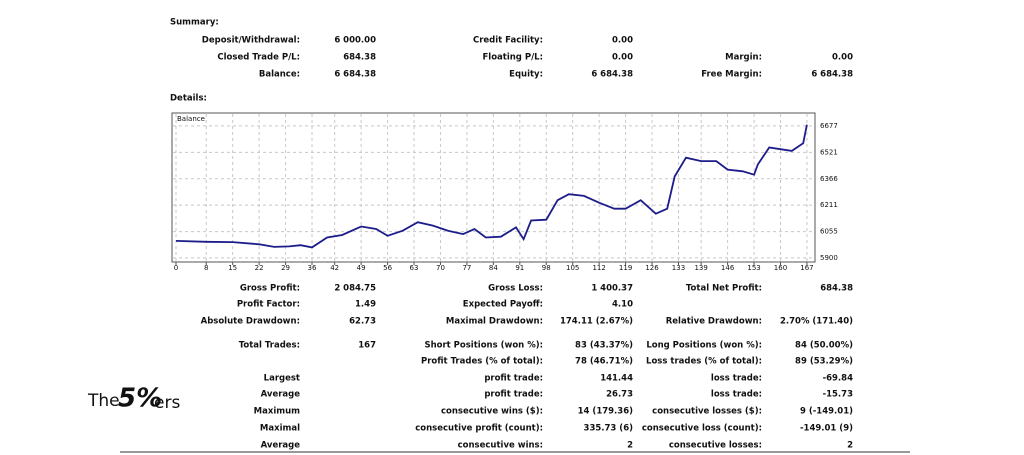  Describe the element at coordinates (829, 152) in the screenshot. I see `y-tick-label: 6521` at that location.